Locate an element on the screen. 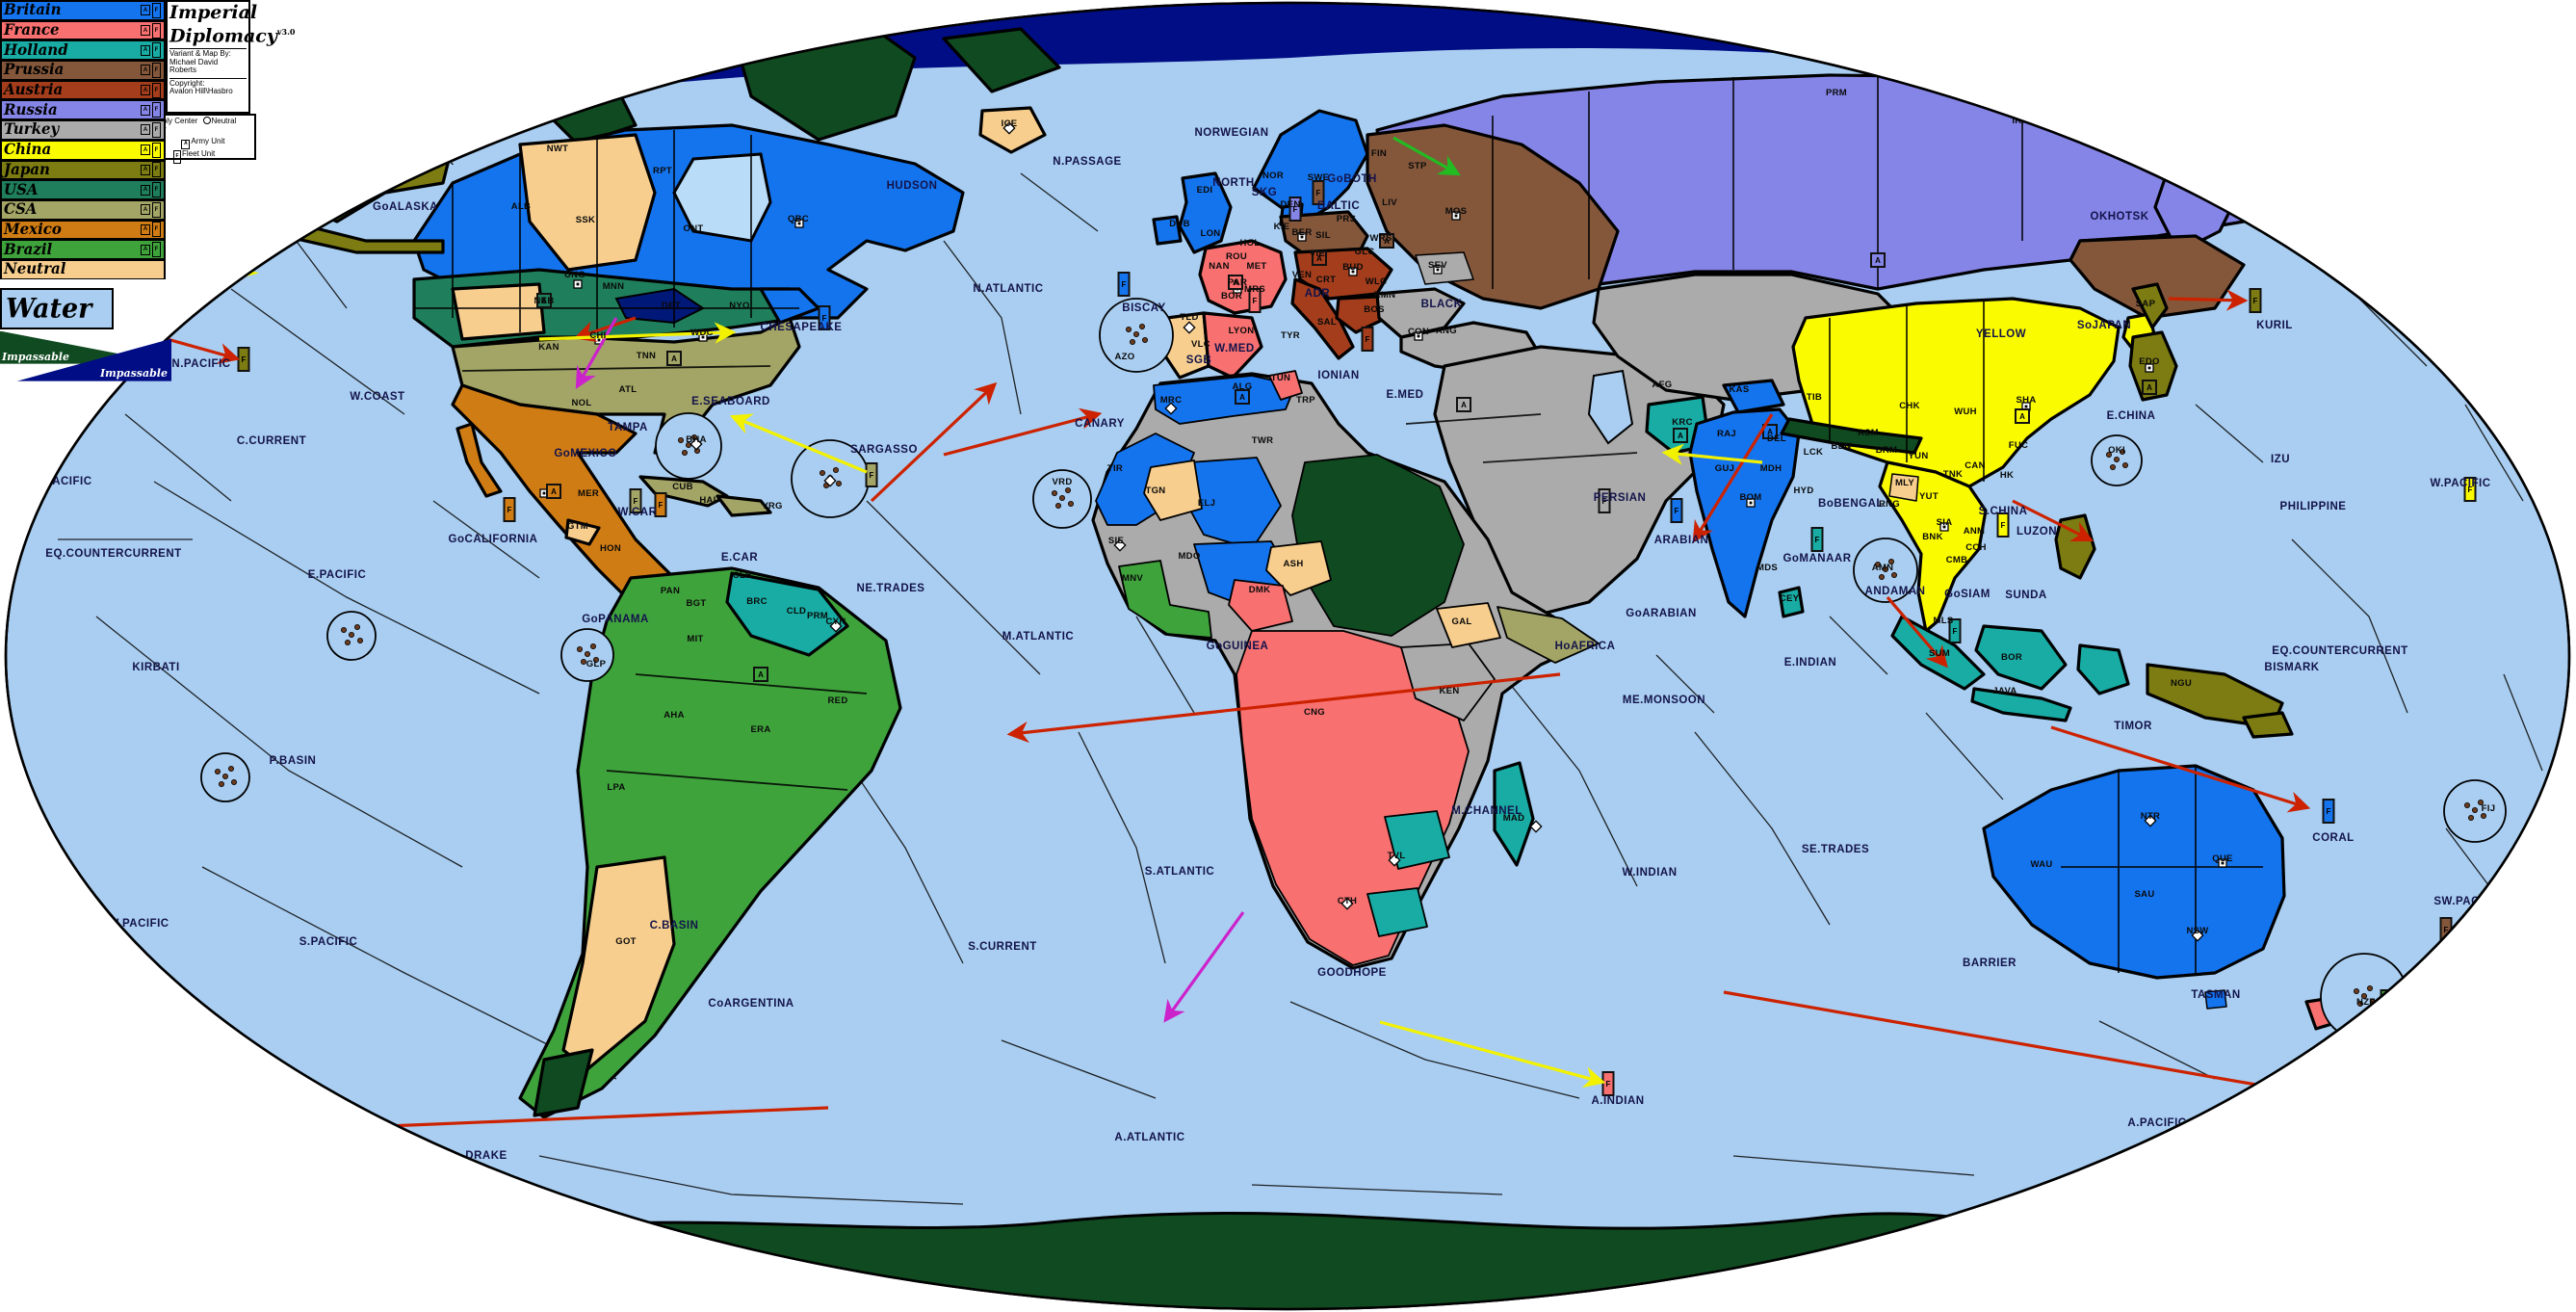 The image size is (2576, 1312). army-unit-japan is located at coordinates (2149, 388).